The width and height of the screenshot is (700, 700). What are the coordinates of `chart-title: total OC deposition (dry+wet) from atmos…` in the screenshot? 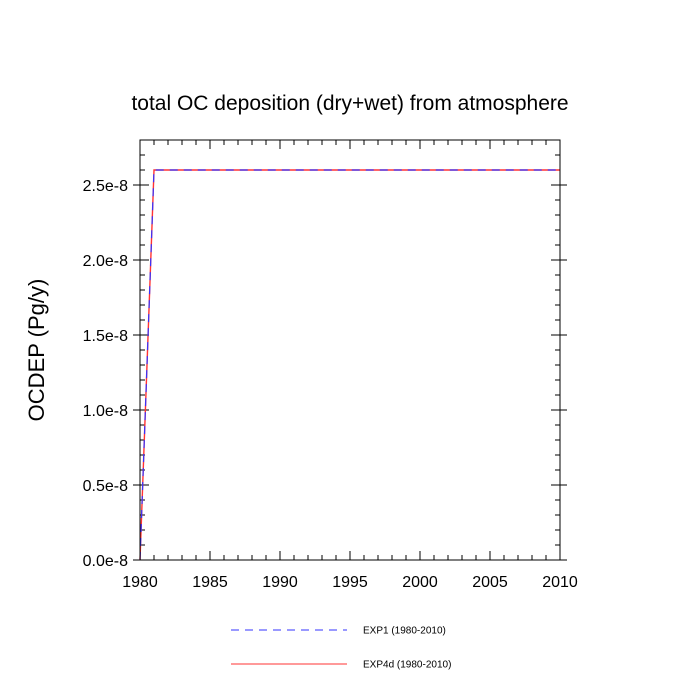 It's located at (349, 103).